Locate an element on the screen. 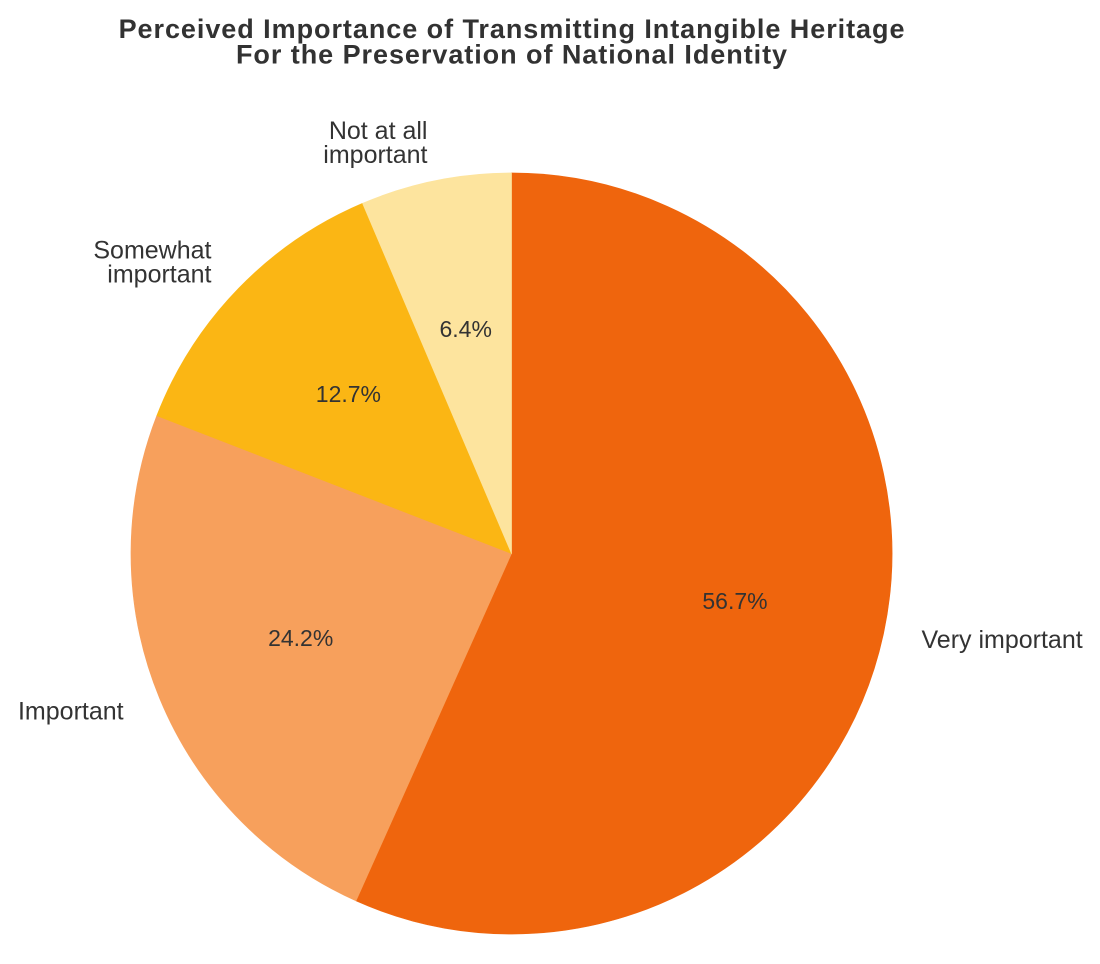 This screenshot has width=1100, height=964. svg-text: 6.4% is located at coordinates (465, 329).